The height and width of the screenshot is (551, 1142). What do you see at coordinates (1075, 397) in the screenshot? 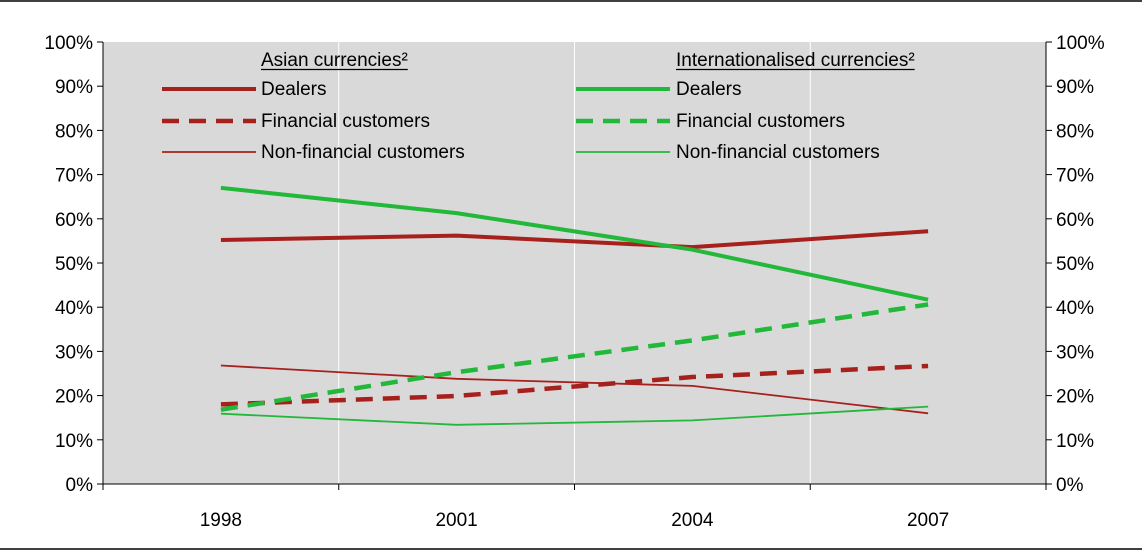
I see `y-tick-label-right: 20%` at bounding box center [1075, 397].